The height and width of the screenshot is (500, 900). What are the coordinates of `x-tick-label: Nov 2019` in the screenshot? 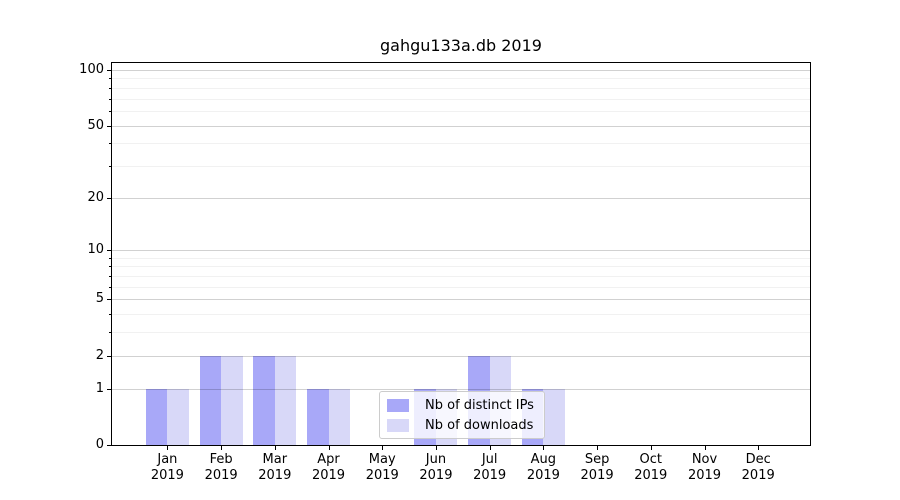 It's located at (704, 467).